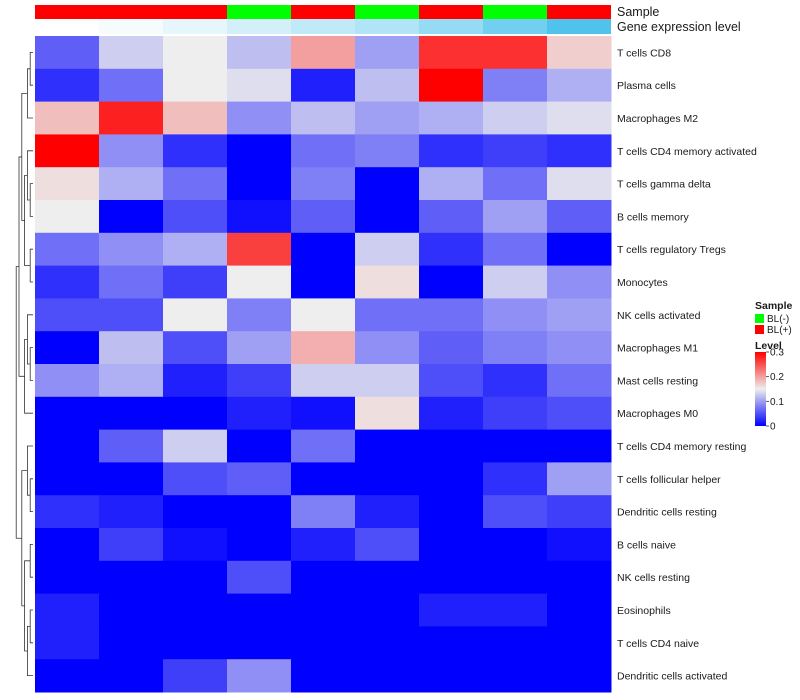 The width and height of the screenshot is (800, 700). Describe the element at coordinates (759, 329) in the screenshot. I see `legend-swatch` at that location.